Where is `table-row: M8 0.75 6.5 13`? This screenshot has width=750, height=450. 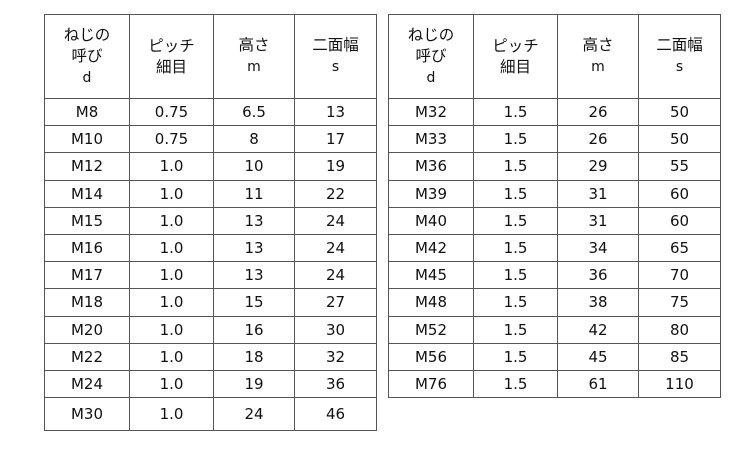
table-row: M8 0.75 6.5 13 is located at coordinates (210, 112).